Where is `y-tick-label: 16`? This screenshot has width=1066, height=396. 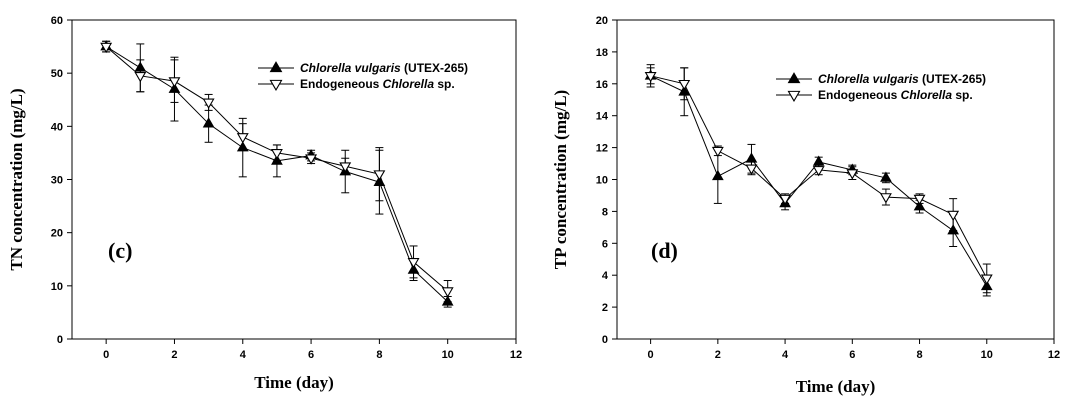
y-tick-label: 16 is located at coordinates (602, 85).